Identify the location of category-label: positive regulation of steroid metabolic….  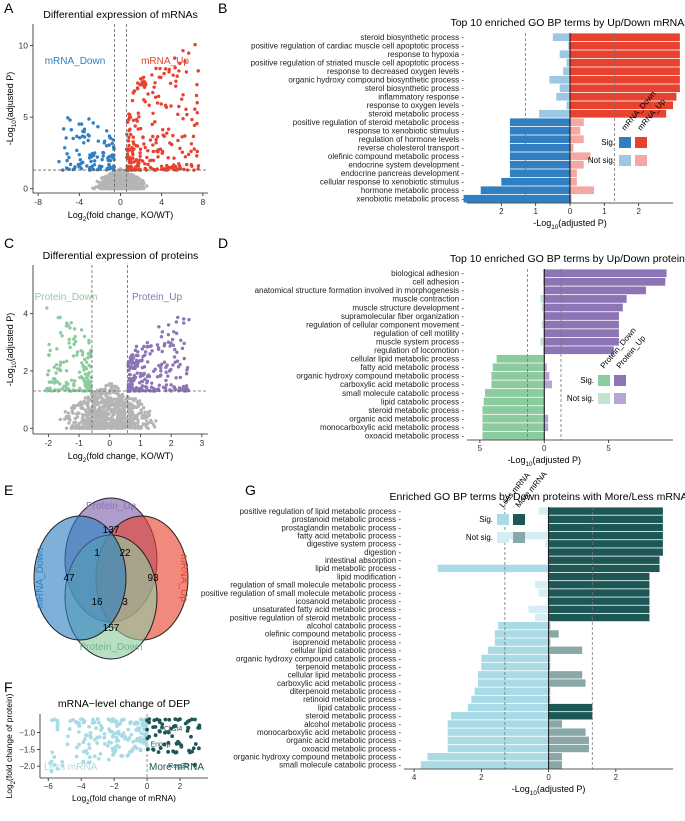
(316, 617).